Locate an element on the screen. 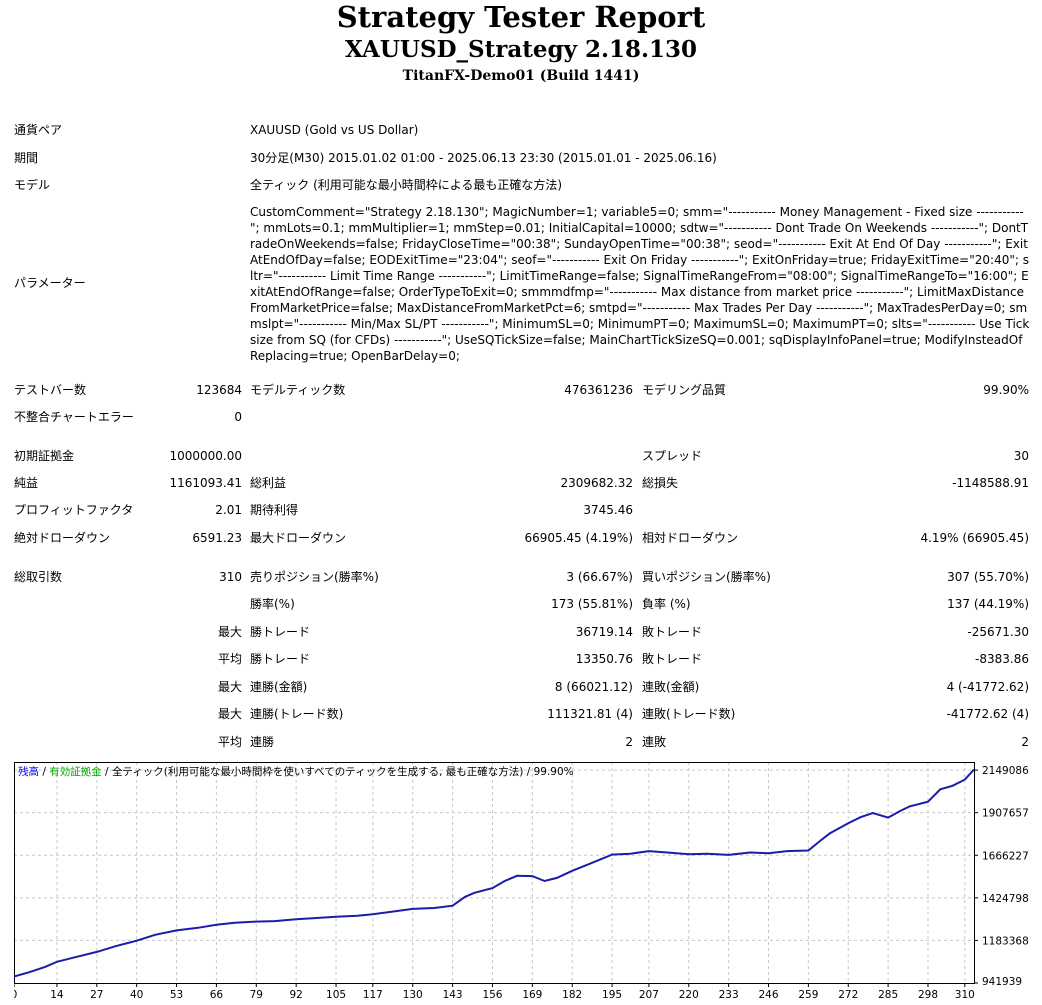 This screenshot has height=1005, width=1042. model-label: モデル is located at coordinates (32, 185).